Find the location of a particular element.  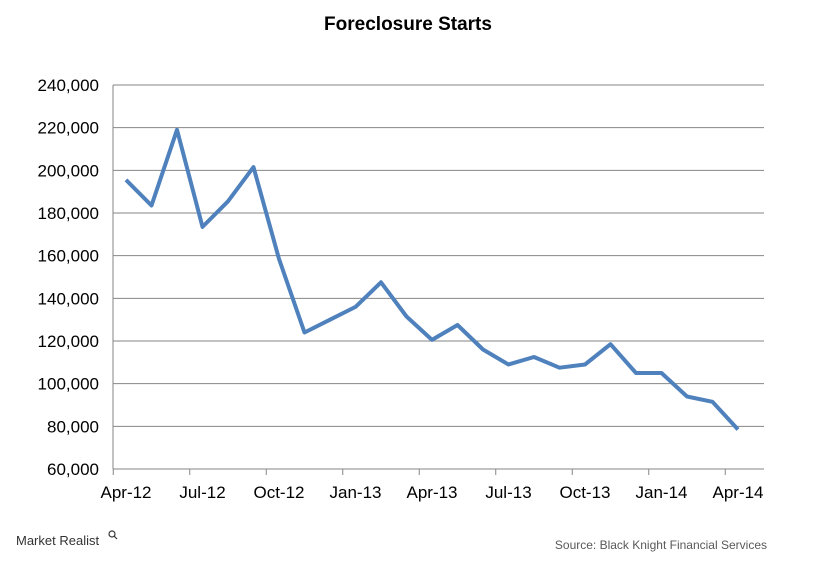

source-note: Source: Black Knight Financial Services is located at coordinates (661, 545).